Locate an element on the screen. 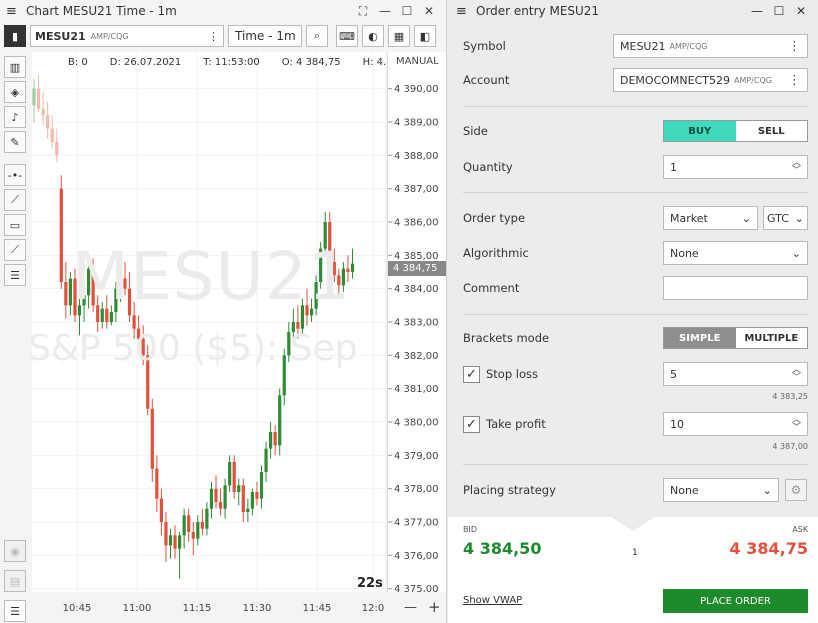 Image resolution: width=818 pixels, height=623 pixels. comment-input is located at coordinates (735, 288).